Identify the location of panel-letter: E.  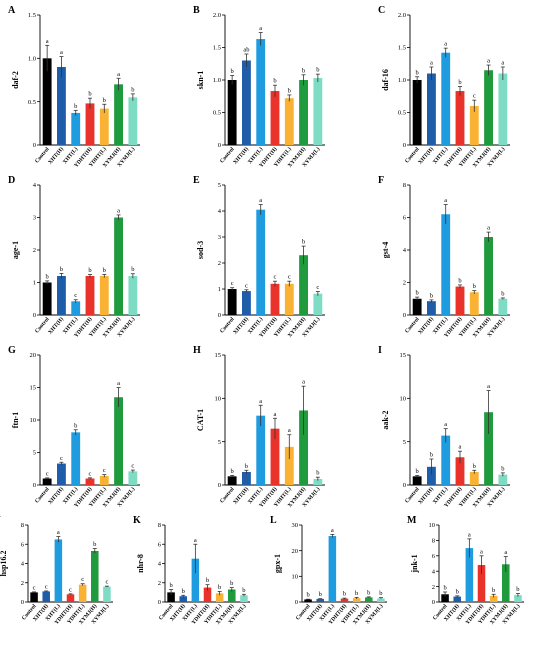
(196, 180).